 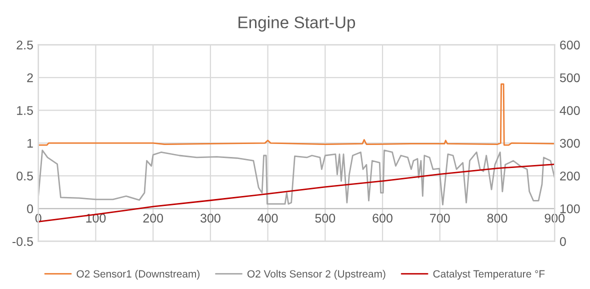 What do you see at coordinates (440, 218) in the screenshot?
I see `x-tick-label: 700` at bounding box center [440, 218].